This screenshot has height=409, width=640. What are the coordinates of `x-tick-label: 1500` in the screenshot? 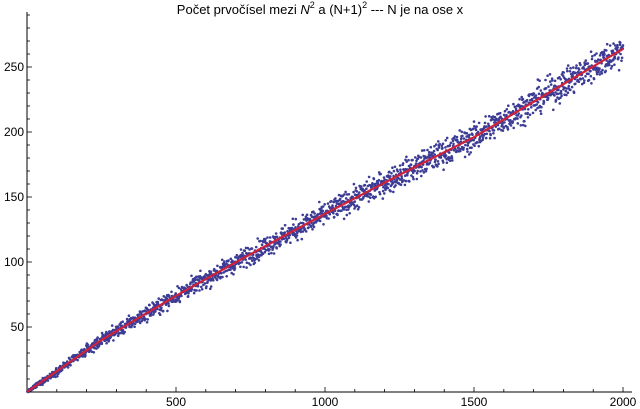 It's located at (474, 402).